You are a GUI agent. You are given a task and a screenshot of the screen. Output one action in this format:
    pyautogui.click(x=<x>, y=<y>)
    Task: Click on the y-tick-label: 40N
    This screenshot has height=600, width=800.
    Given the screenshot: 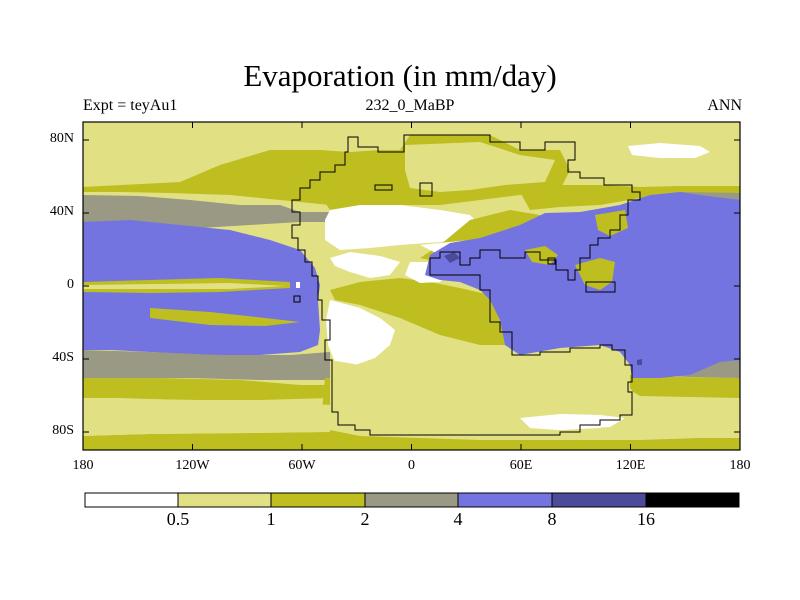 What is the action you would take?
    pyautogui.click(x=61, y=211)
    